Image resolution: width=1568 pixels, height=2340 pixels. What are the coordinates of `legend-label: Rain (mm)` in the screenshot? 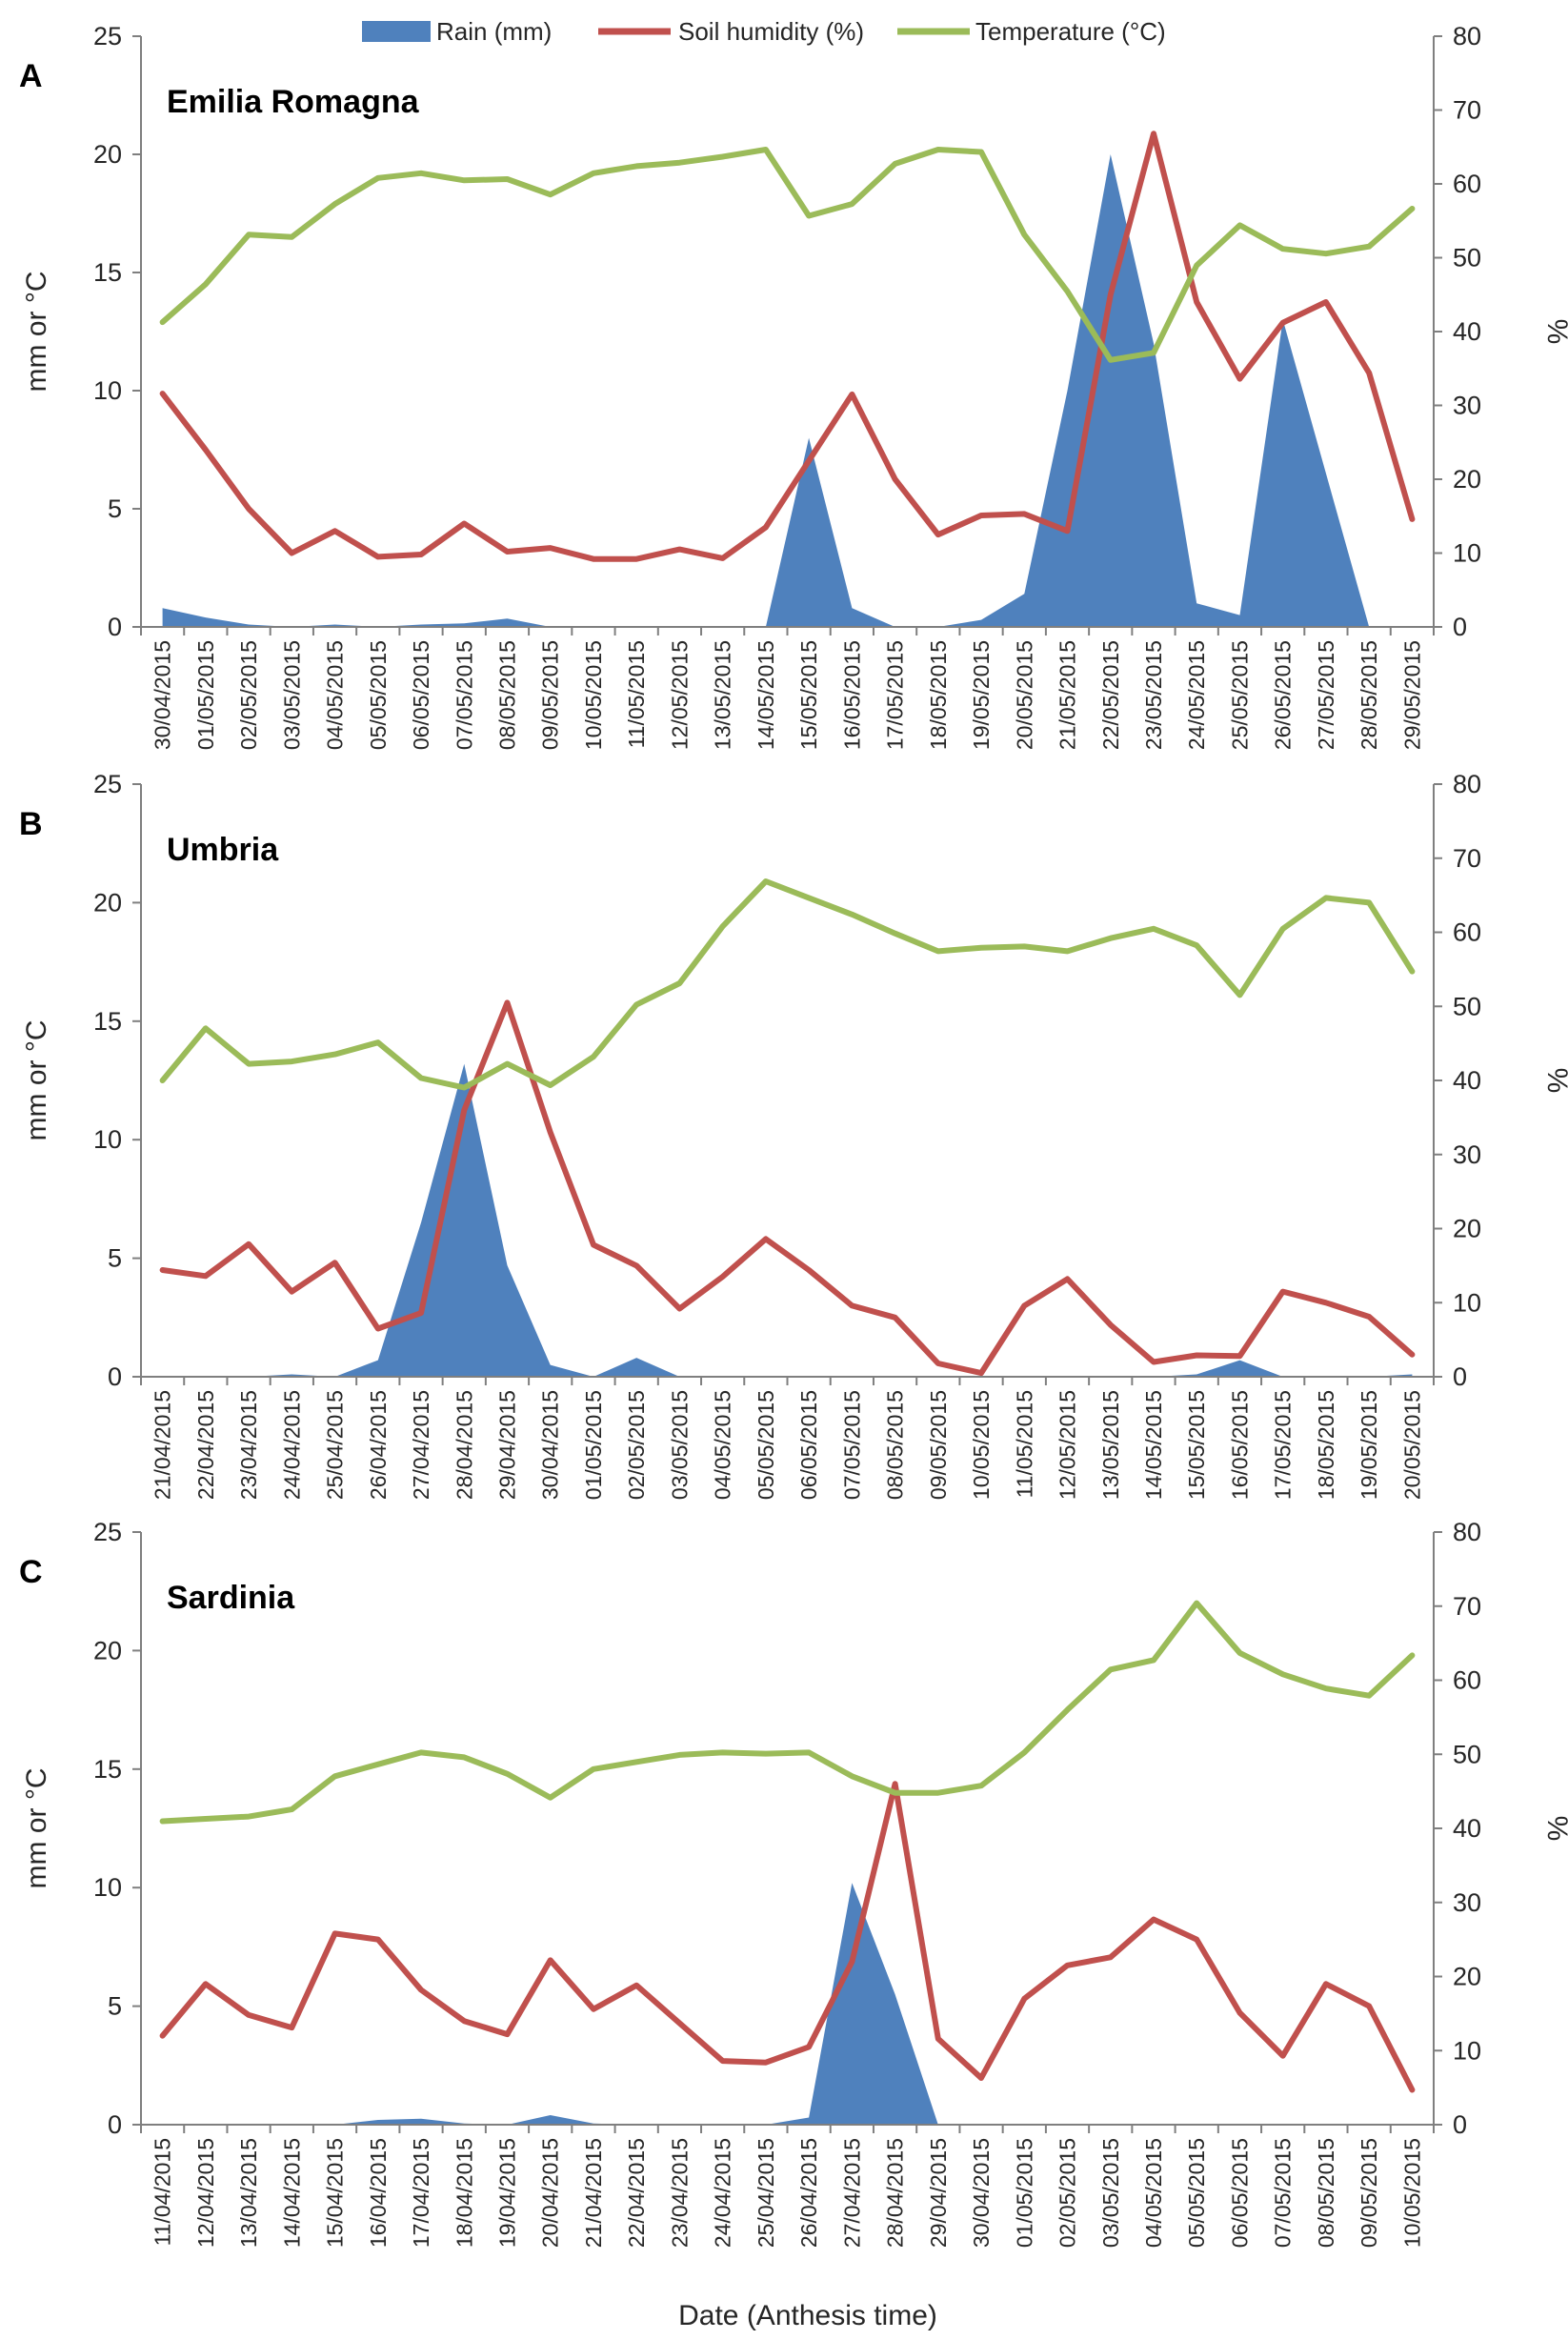 It's located at (494, 31).